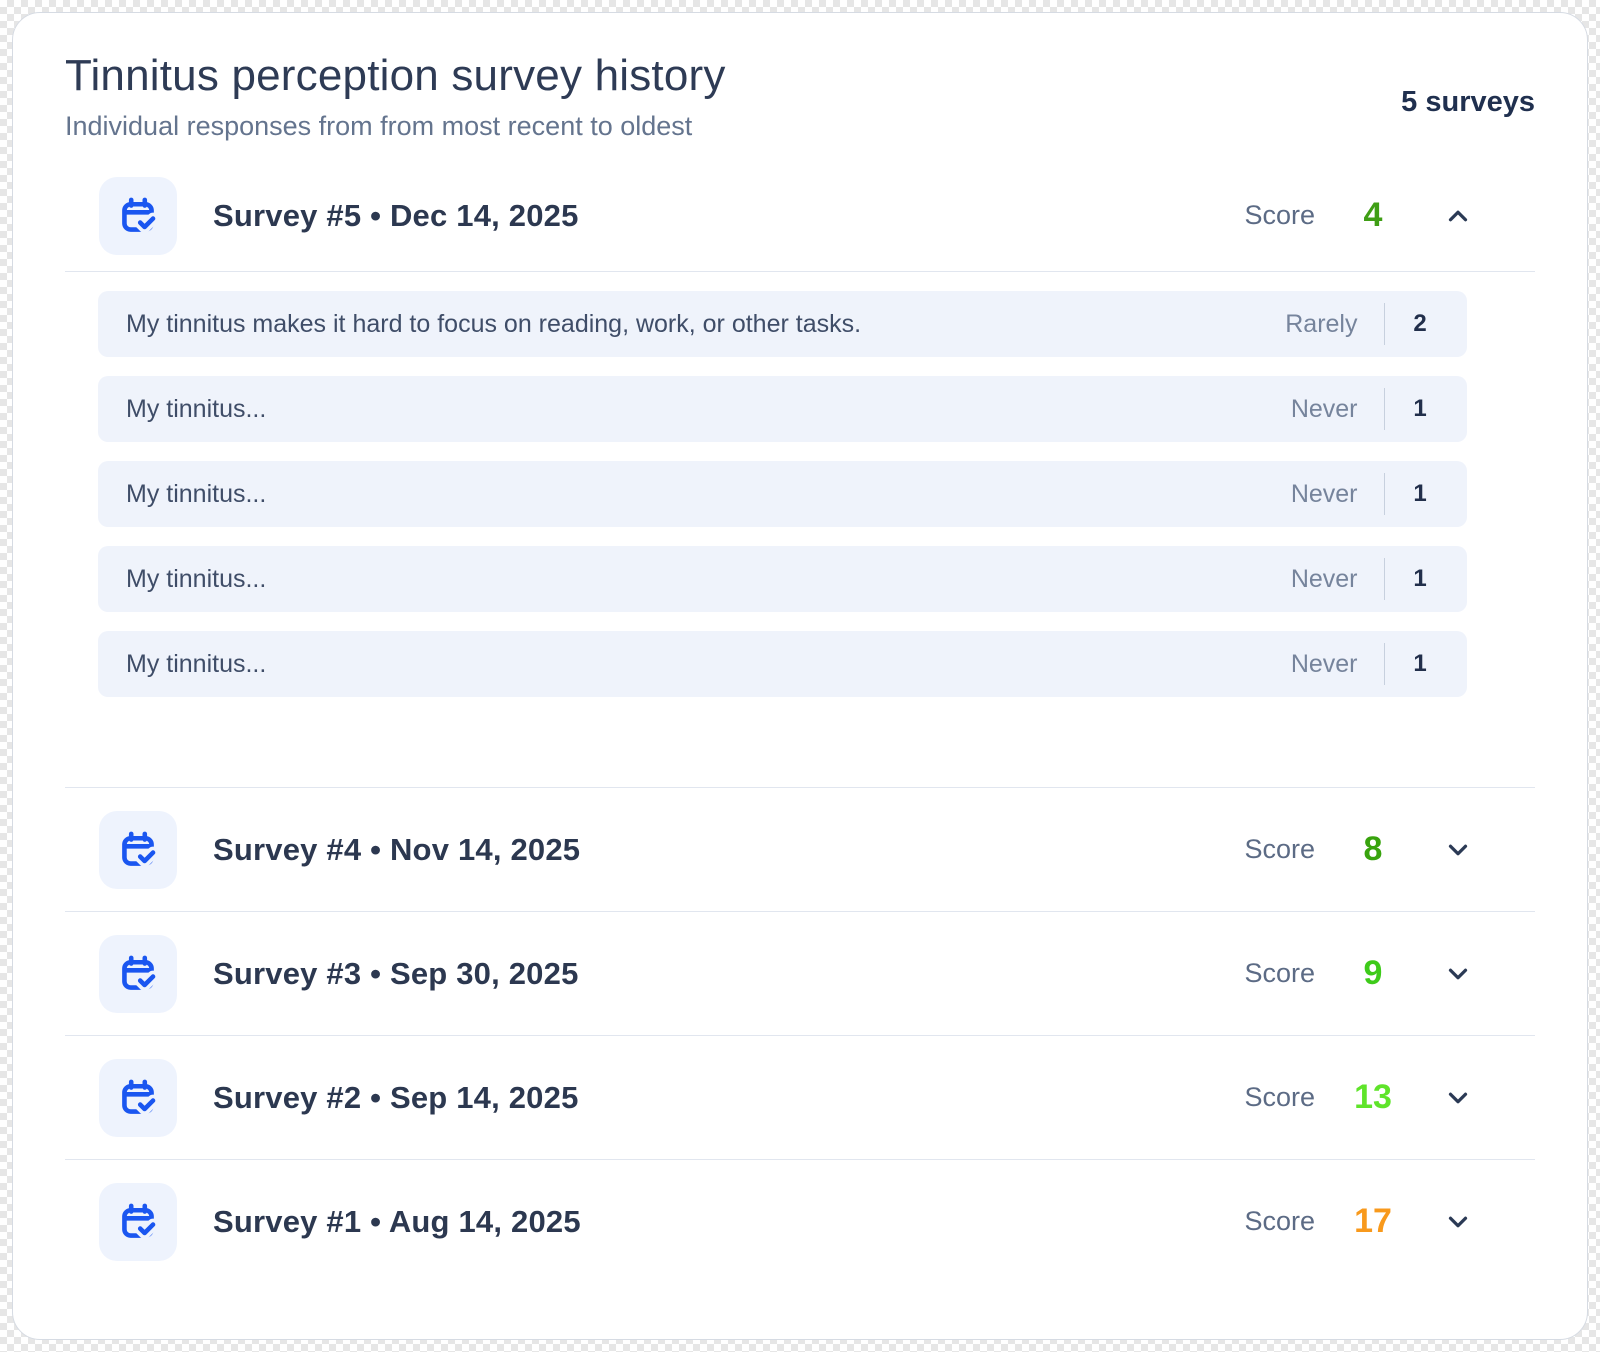  I want to click on survey-header: Survey #2 • Sep 14, 2025 Score 13, so click(800, 1097).